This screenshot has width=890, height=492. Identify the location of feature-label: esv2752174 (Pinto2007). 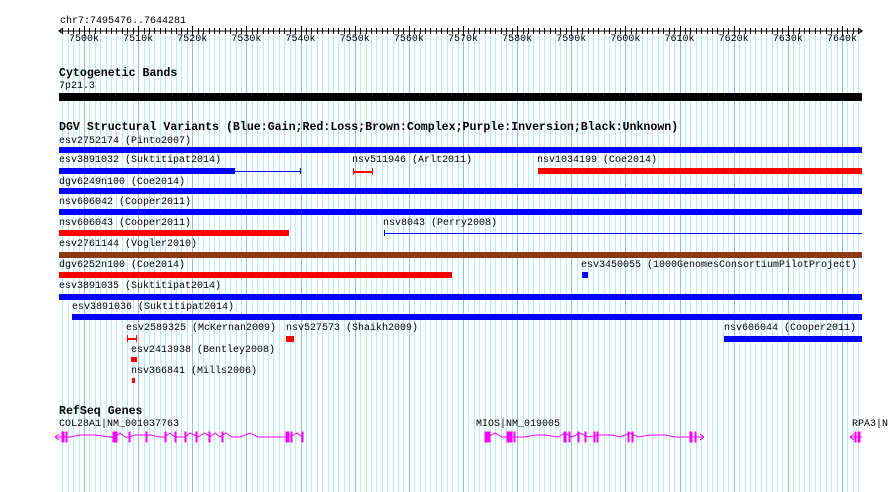
(125, 141).